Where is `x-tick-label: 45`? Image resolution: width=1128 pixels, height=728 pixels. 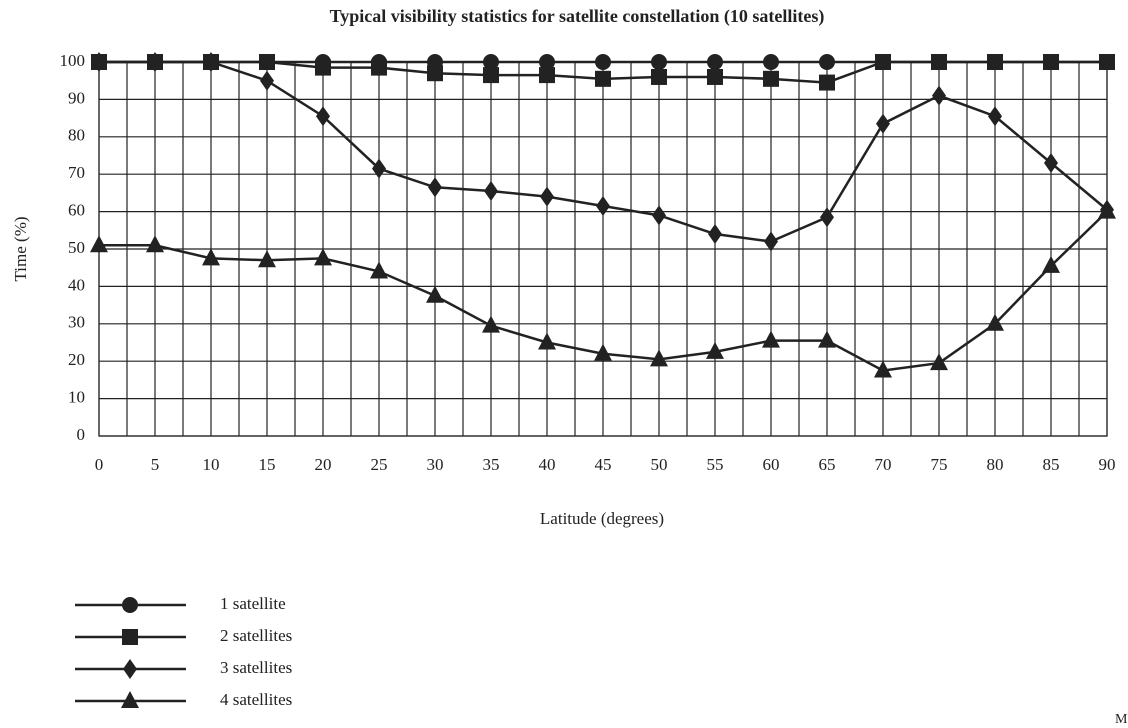 x-tick-label: 45 is located at coordinates (603, 464).